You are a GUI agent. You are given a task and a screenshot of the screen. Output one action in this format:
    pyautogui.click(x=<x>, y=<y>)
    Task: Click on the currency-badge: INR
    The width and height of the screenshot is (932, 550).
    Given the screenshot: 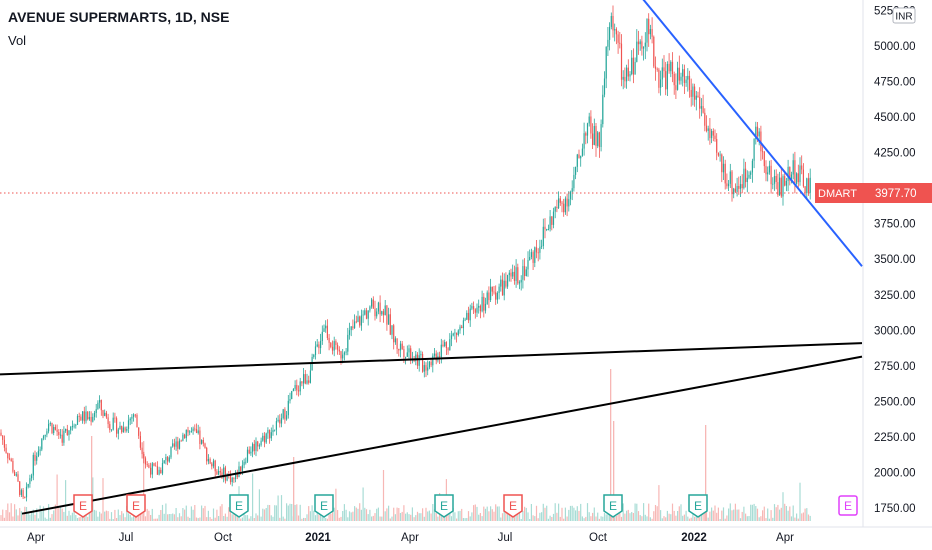 What is the action you would take?
    pyautogui.click(x=904, y=15)
    